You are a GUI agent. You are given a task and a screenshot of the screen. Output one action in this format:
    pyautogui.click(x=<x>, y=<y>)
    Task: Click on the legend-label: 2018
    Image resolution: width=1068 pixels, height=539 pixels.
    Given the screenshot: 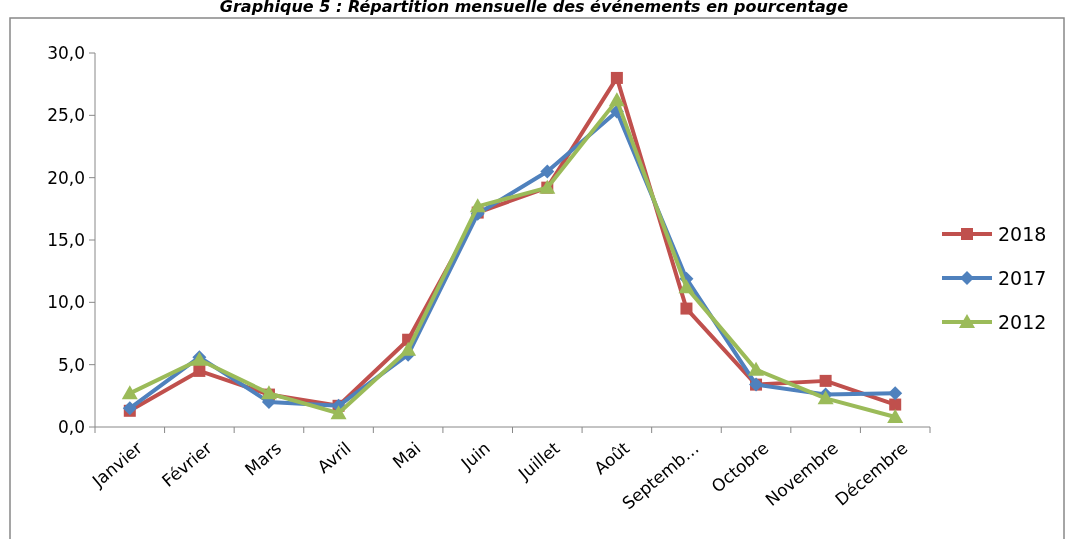 What is the action you would take?
    pyautogui.click(x=1022, y=233)
    